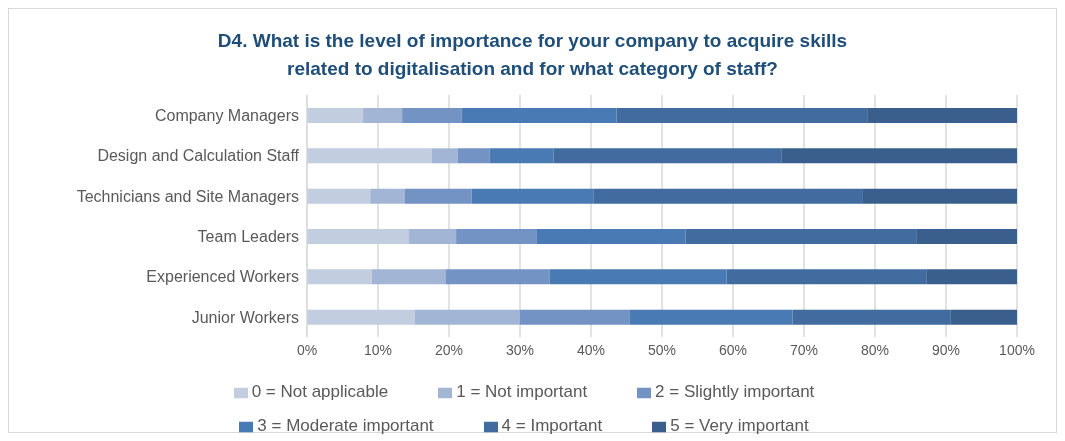 This screenshot has width=1065, height=441. What do you see at coordinates (662, 349) in the screenshot?
I see `x-tick-label: 50%` at bounding box center [662, 349].